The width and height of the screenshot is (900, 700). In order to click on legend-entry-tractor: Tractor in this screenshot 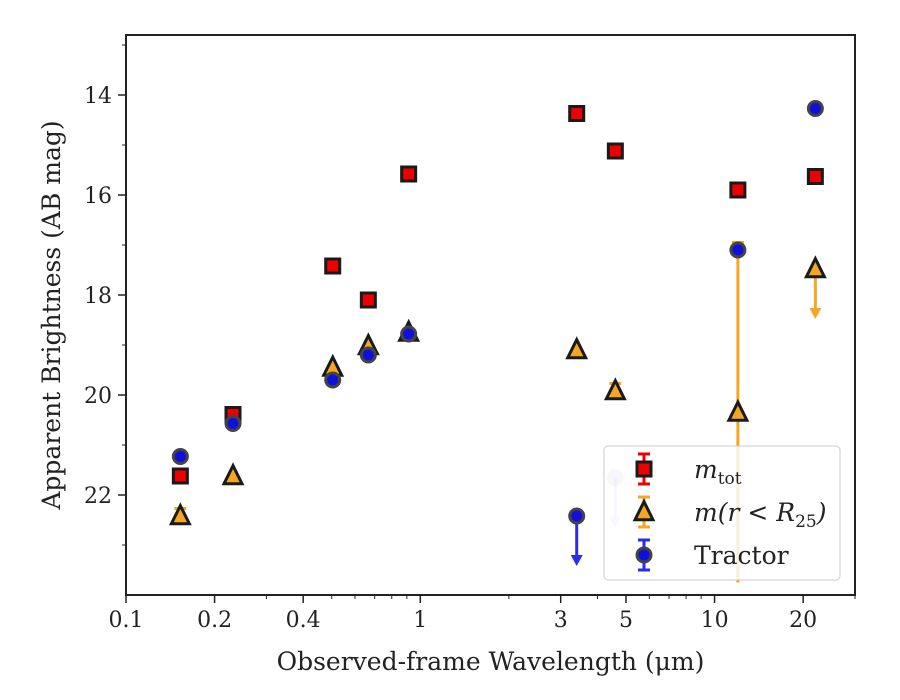, I will do `click(712, 555)`.